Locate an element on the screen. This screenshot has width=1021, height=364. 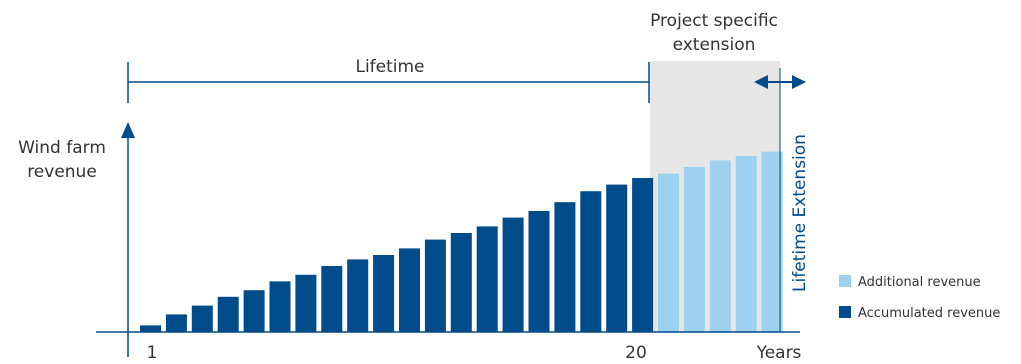
legend-swatch-additional is located at coordinates (845, 281).